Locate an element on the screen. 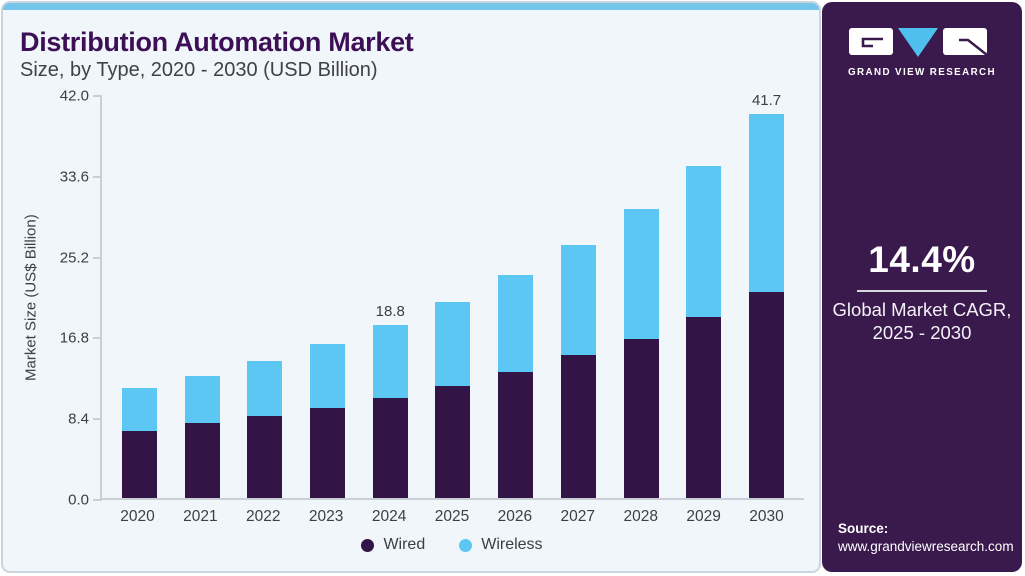 The width and height of the screenshot is (1025, 576). legend-dot-wireless is located at coordinates (466, 545).